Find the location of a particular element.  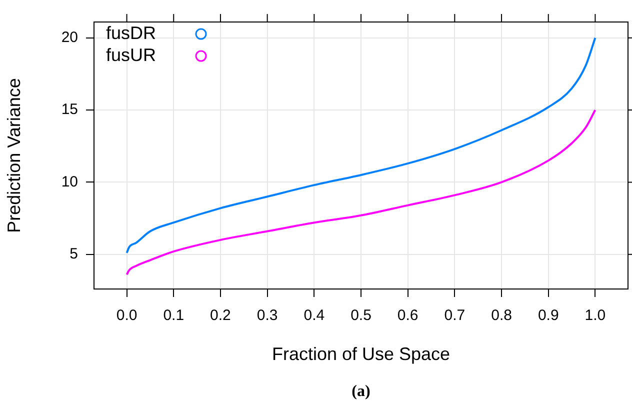

x-tick-label: 0.6 is located at coordinates (407, 315).